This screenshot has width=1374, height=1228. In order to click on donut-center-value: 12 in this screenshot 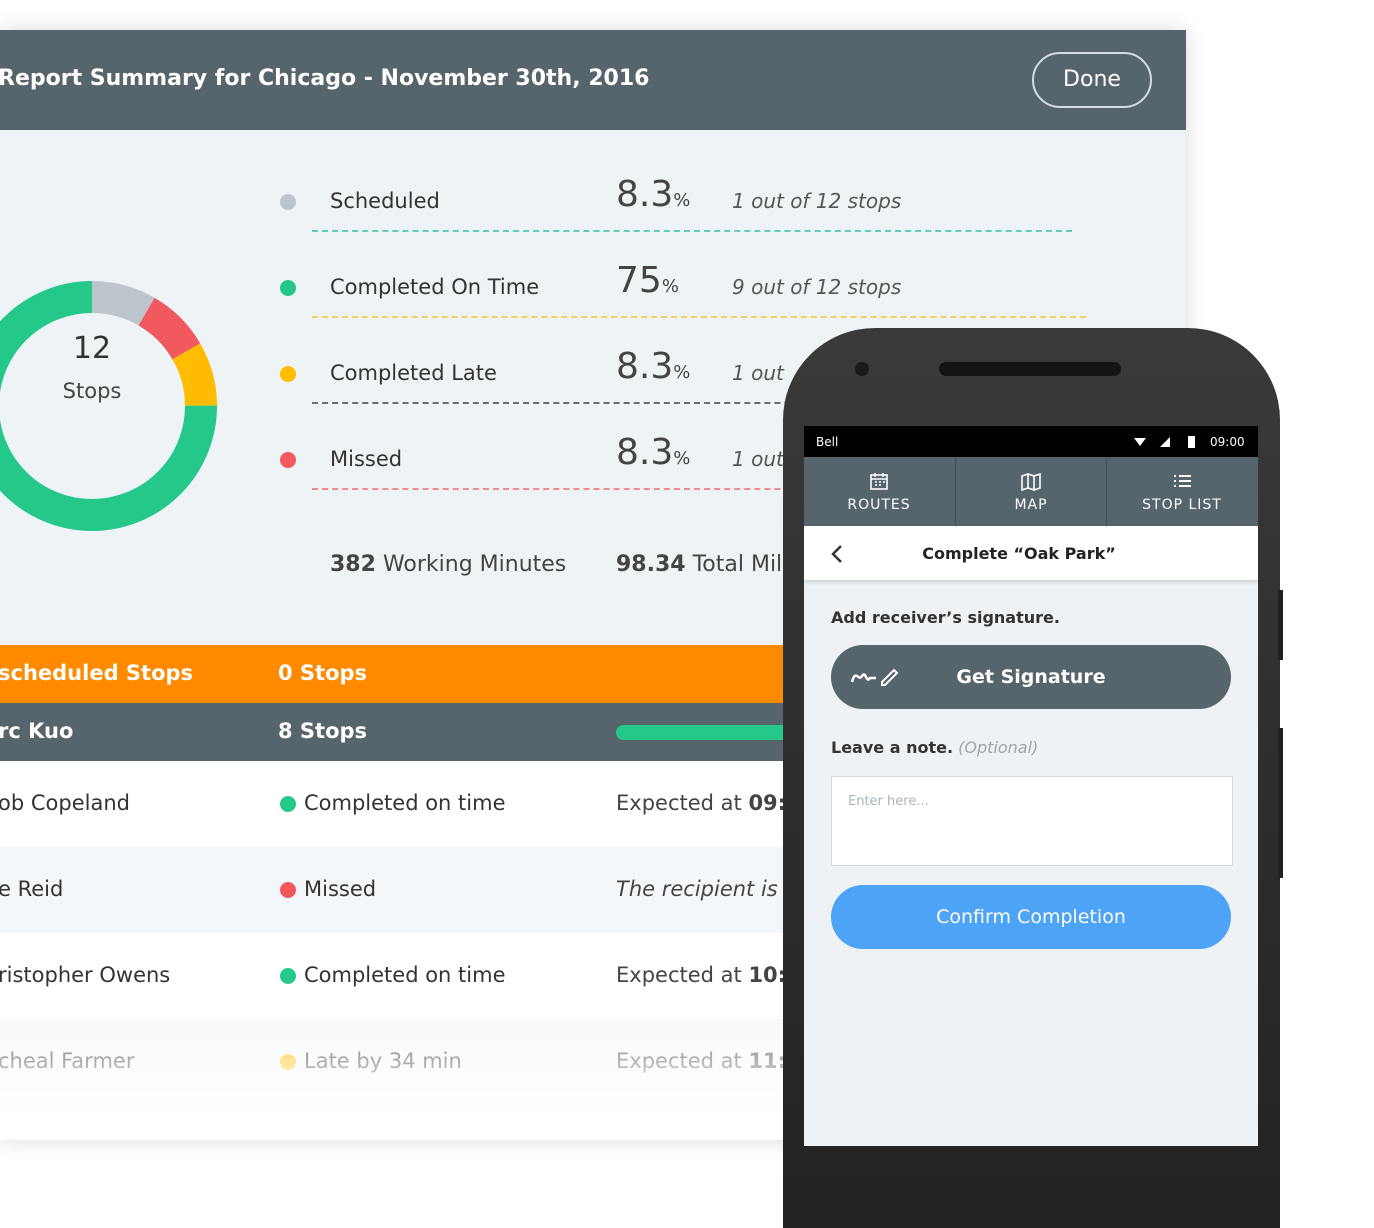, I will do `click(92, 348)`.